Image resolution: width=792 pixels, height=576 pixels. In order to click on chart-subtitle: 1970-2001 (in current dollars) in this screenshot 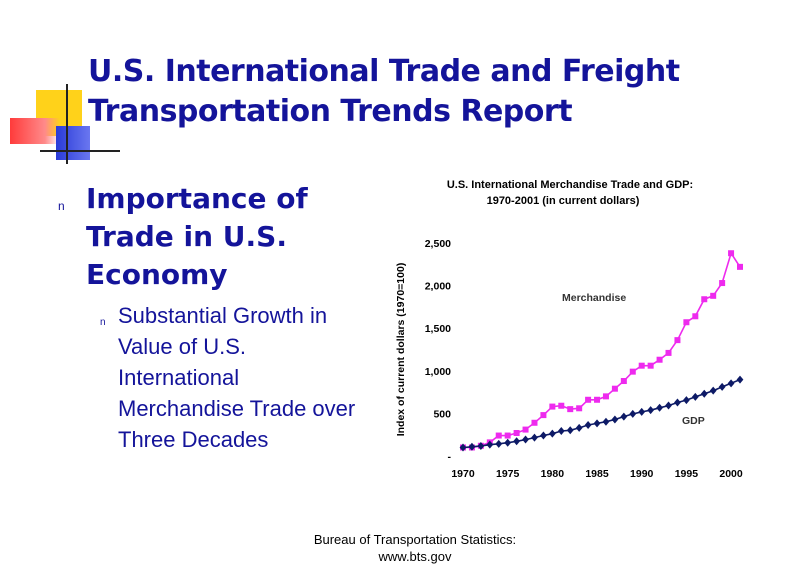, I will do `click(563, 201)`.